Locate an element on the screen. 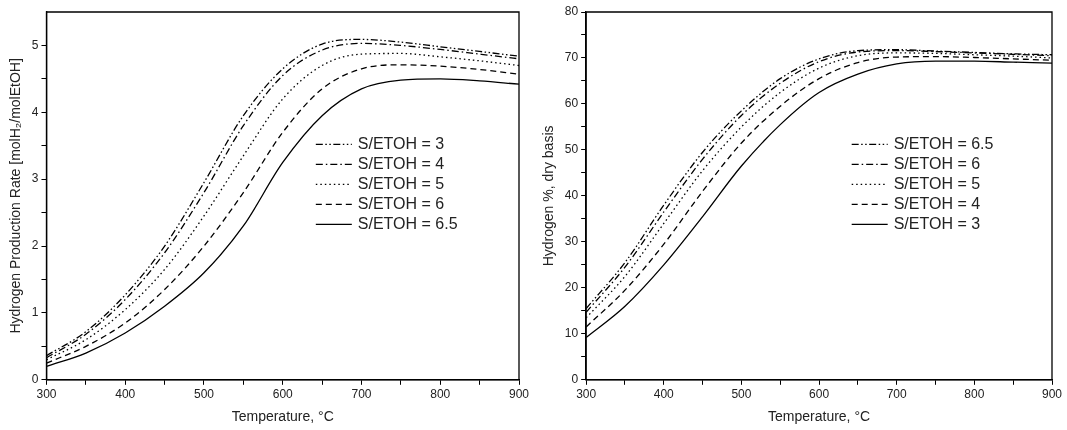  y-tick-label: 70 is located at coordinates (571, 57).